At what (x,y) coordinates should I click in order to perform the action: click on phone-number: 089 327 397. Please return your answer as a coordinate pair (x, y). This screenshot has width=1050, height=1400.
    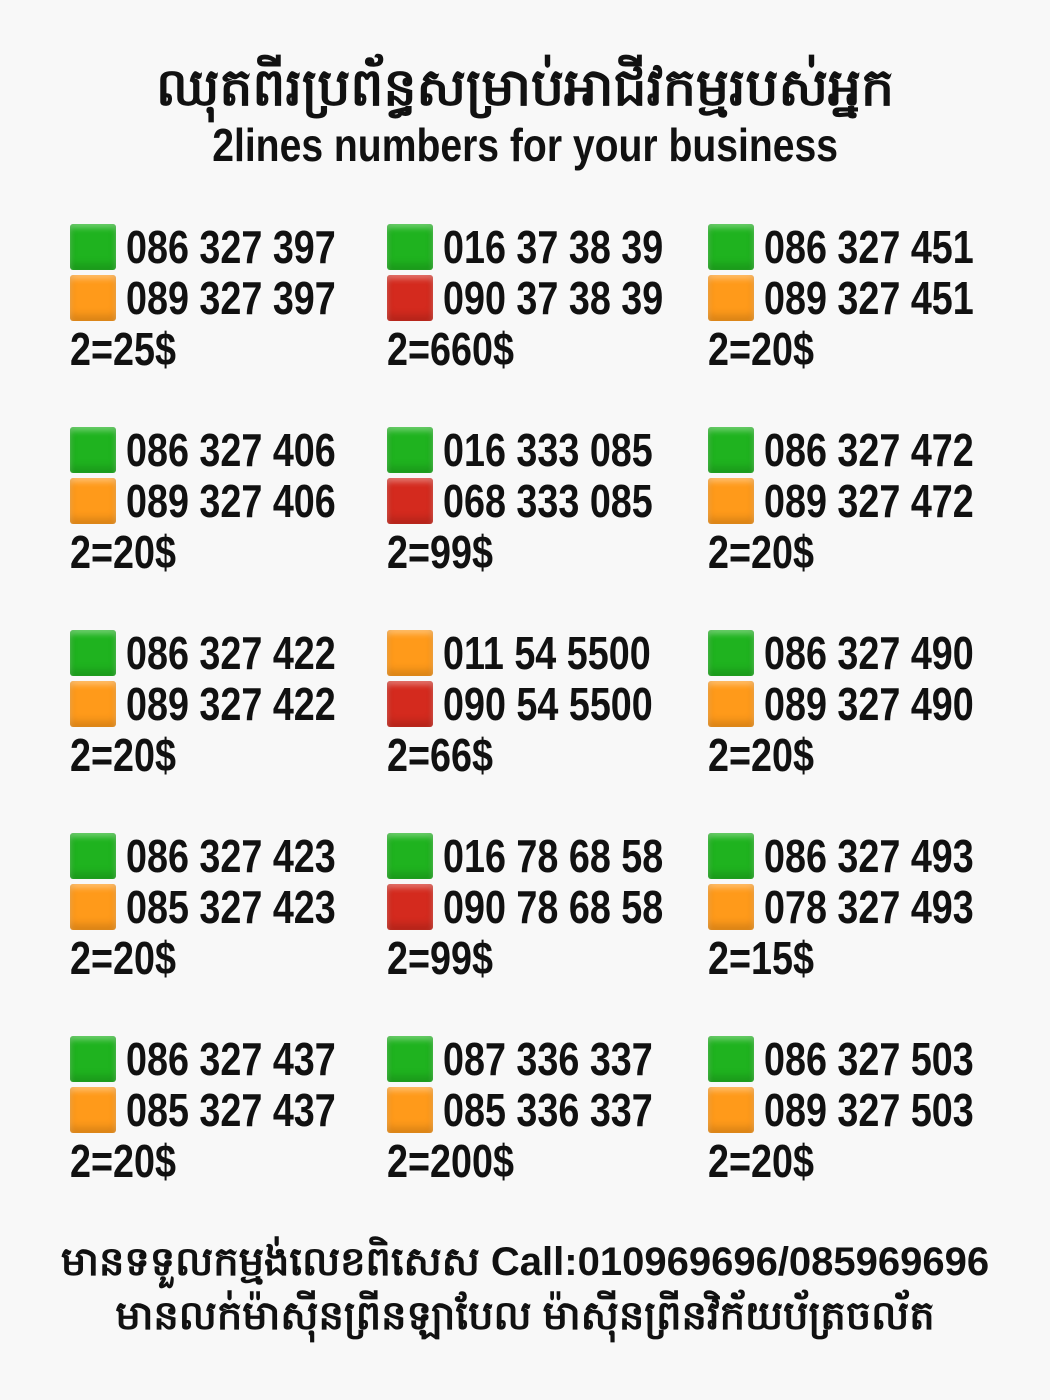
    Looking at the image, I should click on (231, 298).